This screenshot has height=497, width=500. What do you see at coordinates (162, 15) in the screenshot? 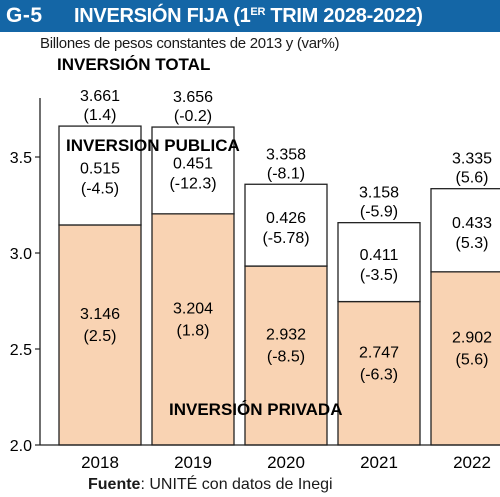
I see `chart-title-main: INVERSIÓN FIJA (1` at bounding box center [162, 15].